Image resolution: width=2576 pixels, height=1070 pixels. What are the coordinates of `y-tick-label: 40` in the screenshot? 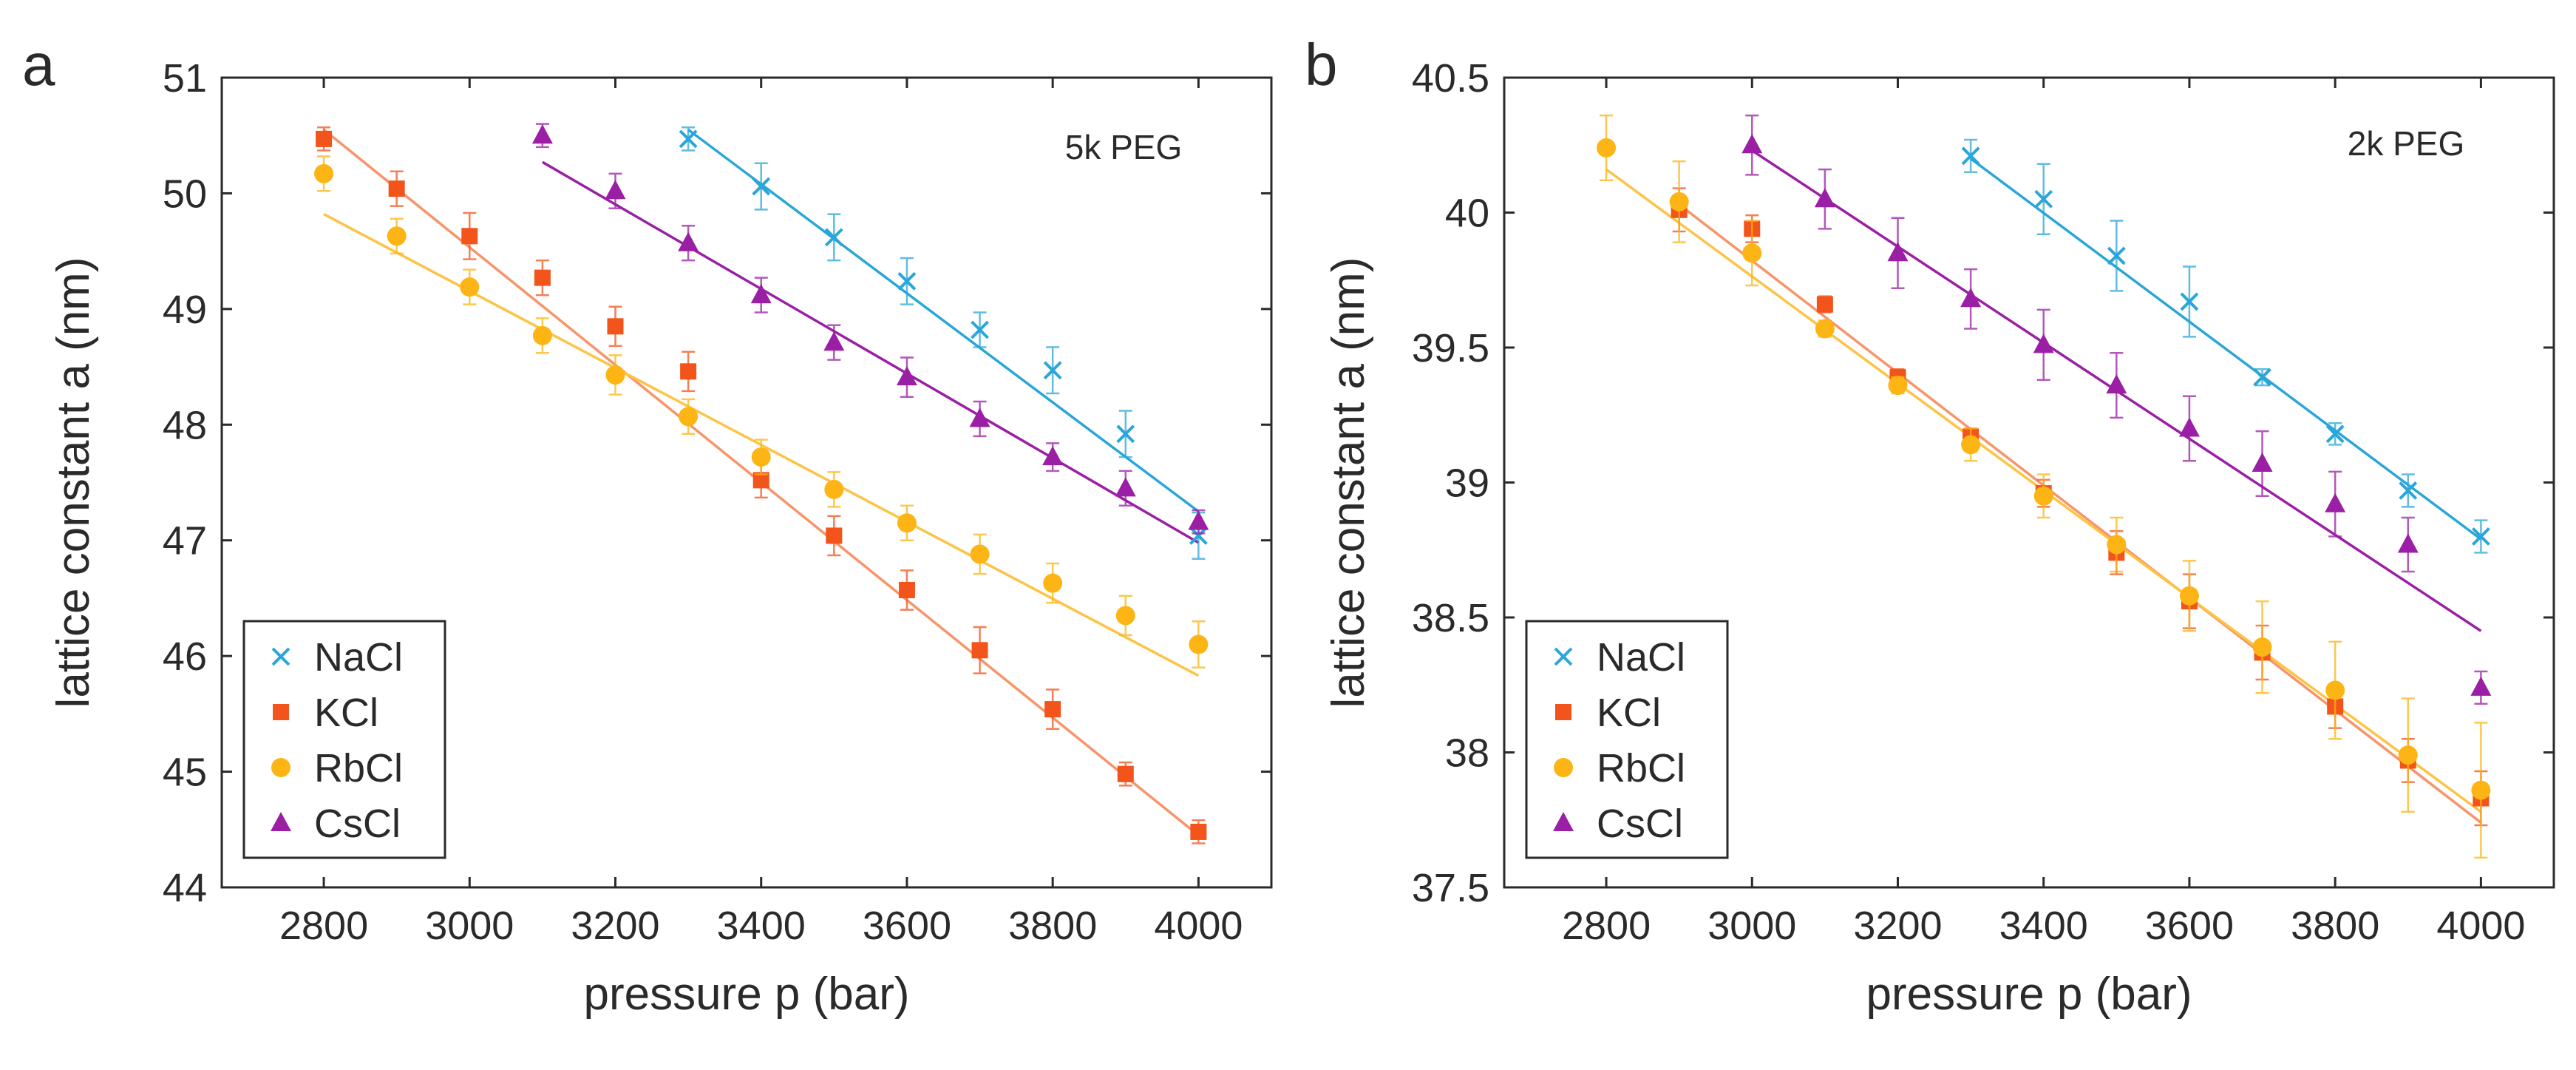 It's located at (1467, 214).